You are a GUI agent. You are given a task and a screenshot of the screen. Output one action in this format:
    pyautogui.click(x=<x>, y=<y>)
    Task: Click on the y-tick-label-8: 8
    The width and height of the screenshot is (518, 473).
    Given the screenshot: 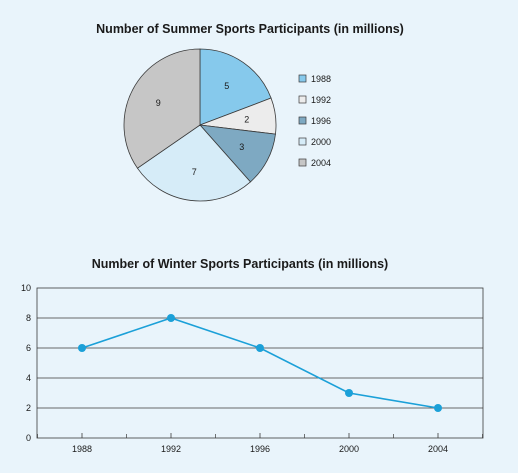 What is the action you would take?
    pyautogui.click(x=28, y=318)
    